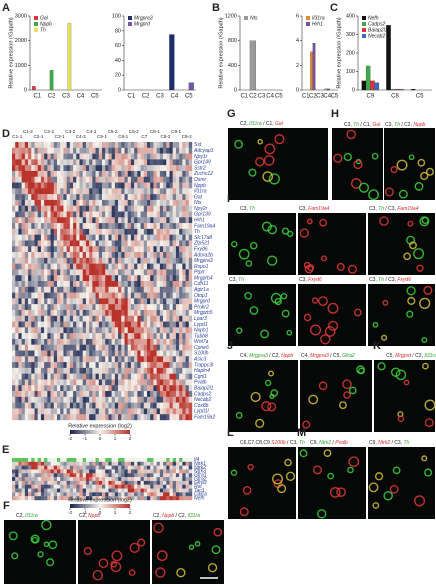  Describe the element at coordinates (34, 88) in the screenshot. I see `bar` at that location.